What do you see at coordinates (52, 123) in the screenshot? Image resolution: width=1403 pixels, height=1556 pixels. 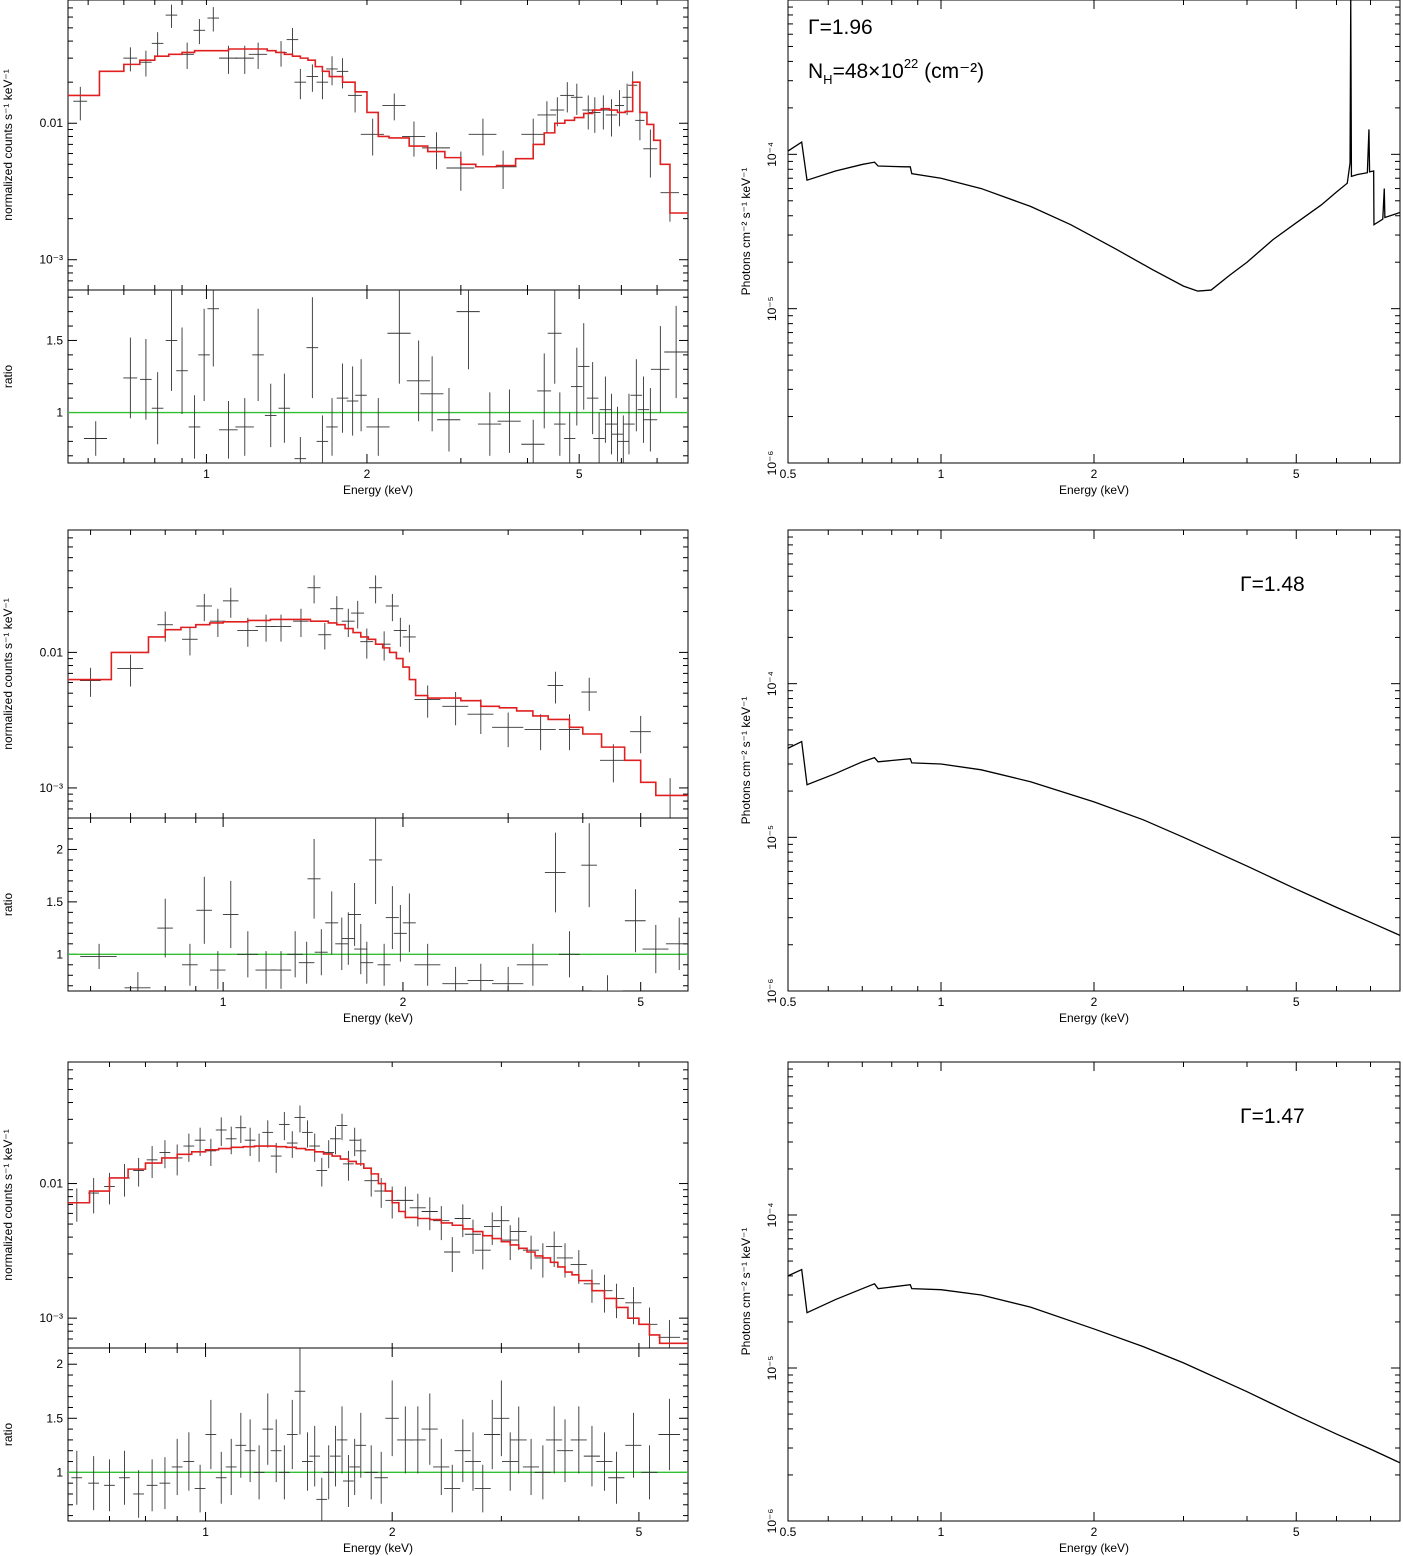 I see `y-tick-label: 0.01` at bounding box center [52, 123].